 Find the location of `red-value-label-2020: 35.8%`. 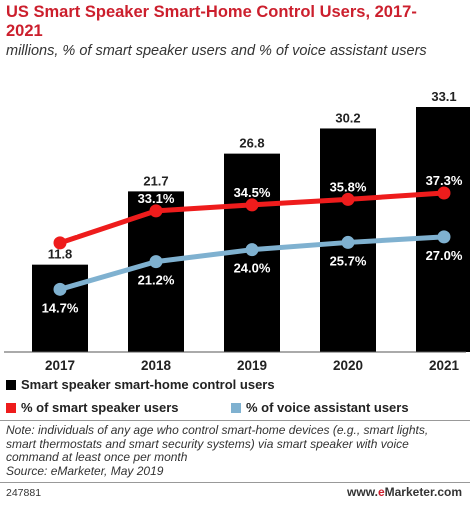

red-value-label-2020: 35.8% is located at coordinates (348, 186).